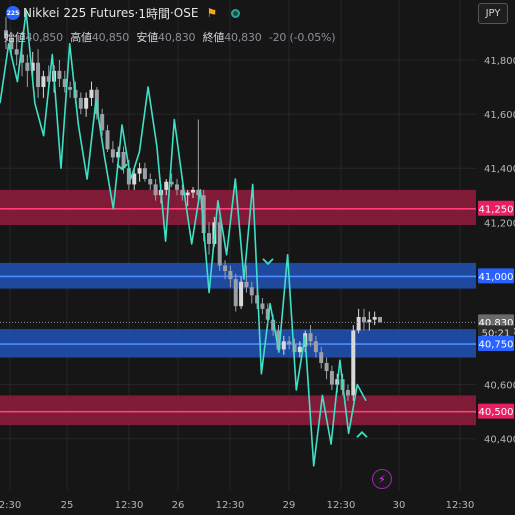 Image resolution: width=515 pixels, height=515 pixels. What do you see at coordinates (499, 386) in the screenshot?
I see `price-axis-label: 40,600` at bounding box center [499, 386].